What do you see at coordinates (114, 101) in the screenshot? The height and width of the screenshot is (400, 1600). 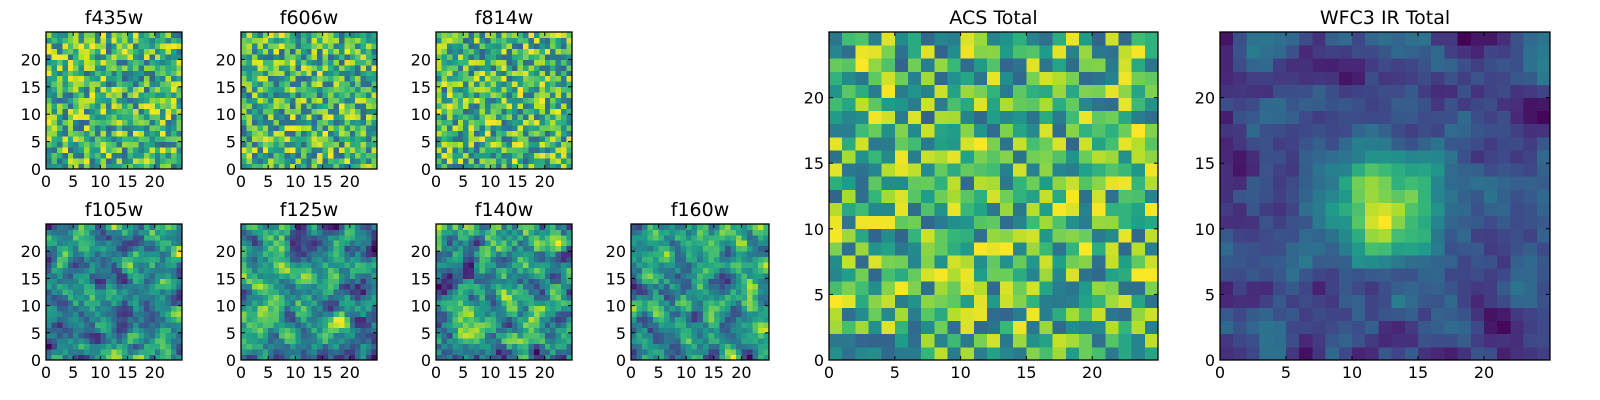 I see `heatmap-cells` at bounding box center [114, 101].